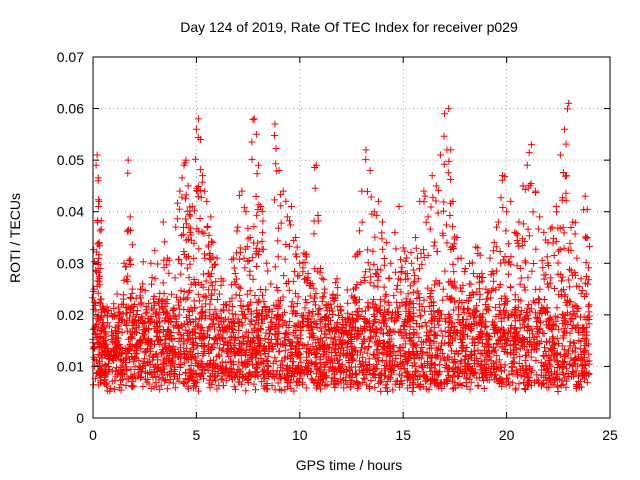 This screenshot has width=640, height=480. What do you see at coordinates (610, 435) in the screenshot?
I see `x-tick-label: 25` at bounding box center [610, 435].